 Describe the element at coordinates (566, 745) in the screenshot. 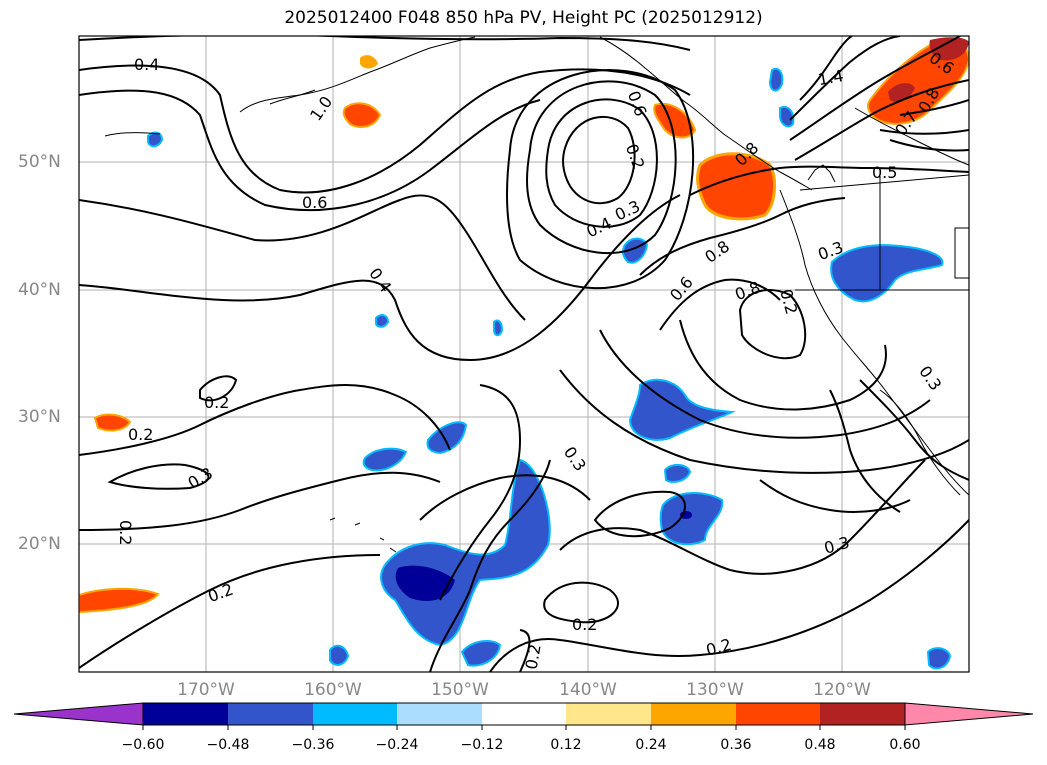

I see `colorbar-tick-label: 0.12` at that location.